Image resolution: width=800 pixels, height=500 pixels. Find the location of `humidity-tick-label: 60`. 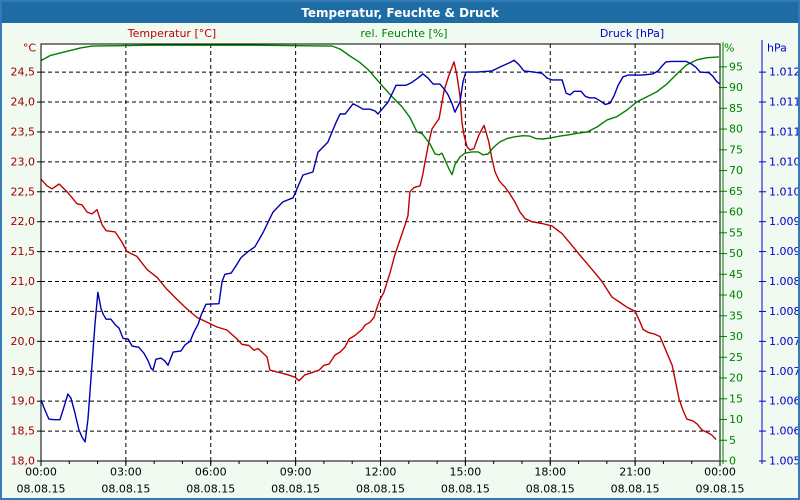

humidity-tick-label: 60 is located at coordinates (736, 212).